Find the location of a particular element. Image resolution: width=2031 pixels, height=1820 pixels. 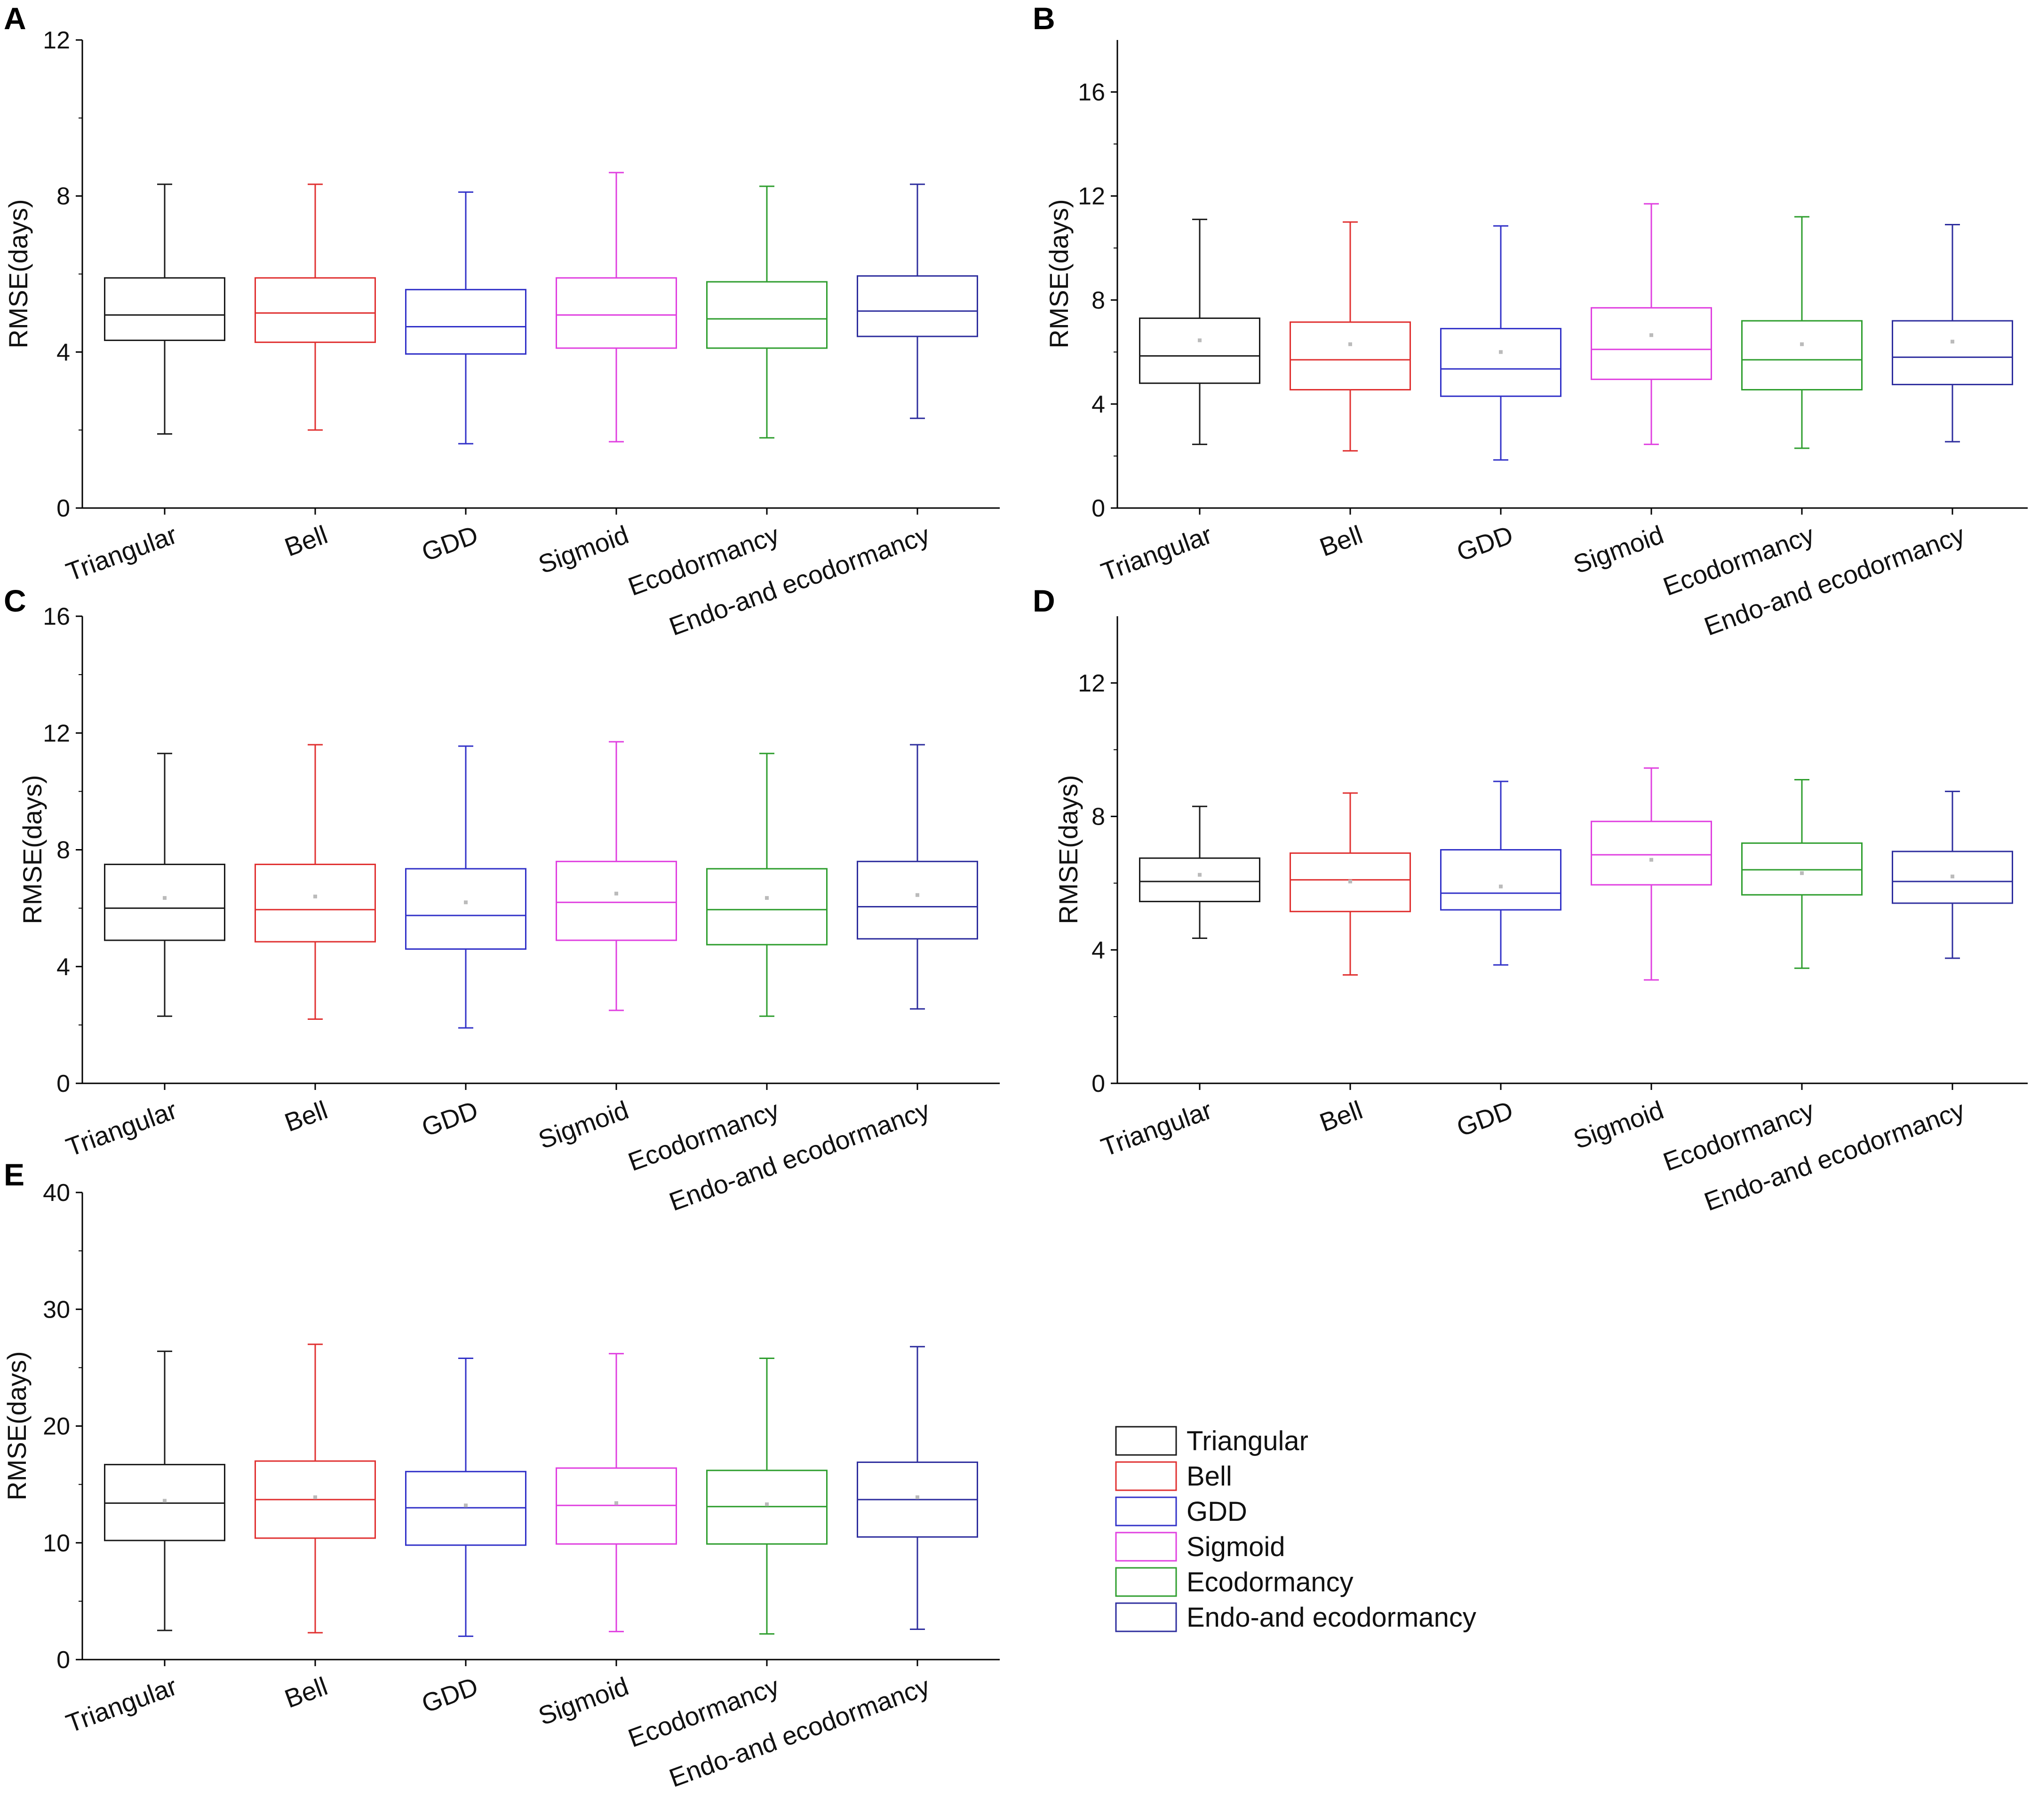

legend-item: Sigmoid is located at coordinates (1200, 1547).